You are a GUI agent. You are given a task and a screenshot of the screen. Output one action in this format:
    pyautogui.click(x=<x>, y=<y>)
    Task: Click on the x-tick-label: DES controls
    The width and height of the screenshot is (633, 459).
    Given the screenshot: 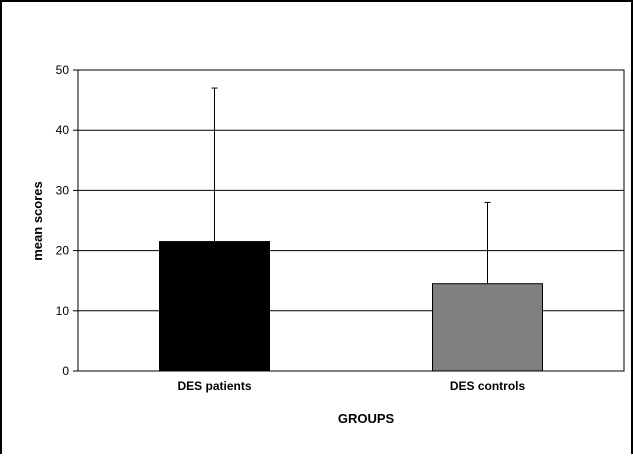 What is the action you would take?
    pyautogui.click(x=488, y=386)
    